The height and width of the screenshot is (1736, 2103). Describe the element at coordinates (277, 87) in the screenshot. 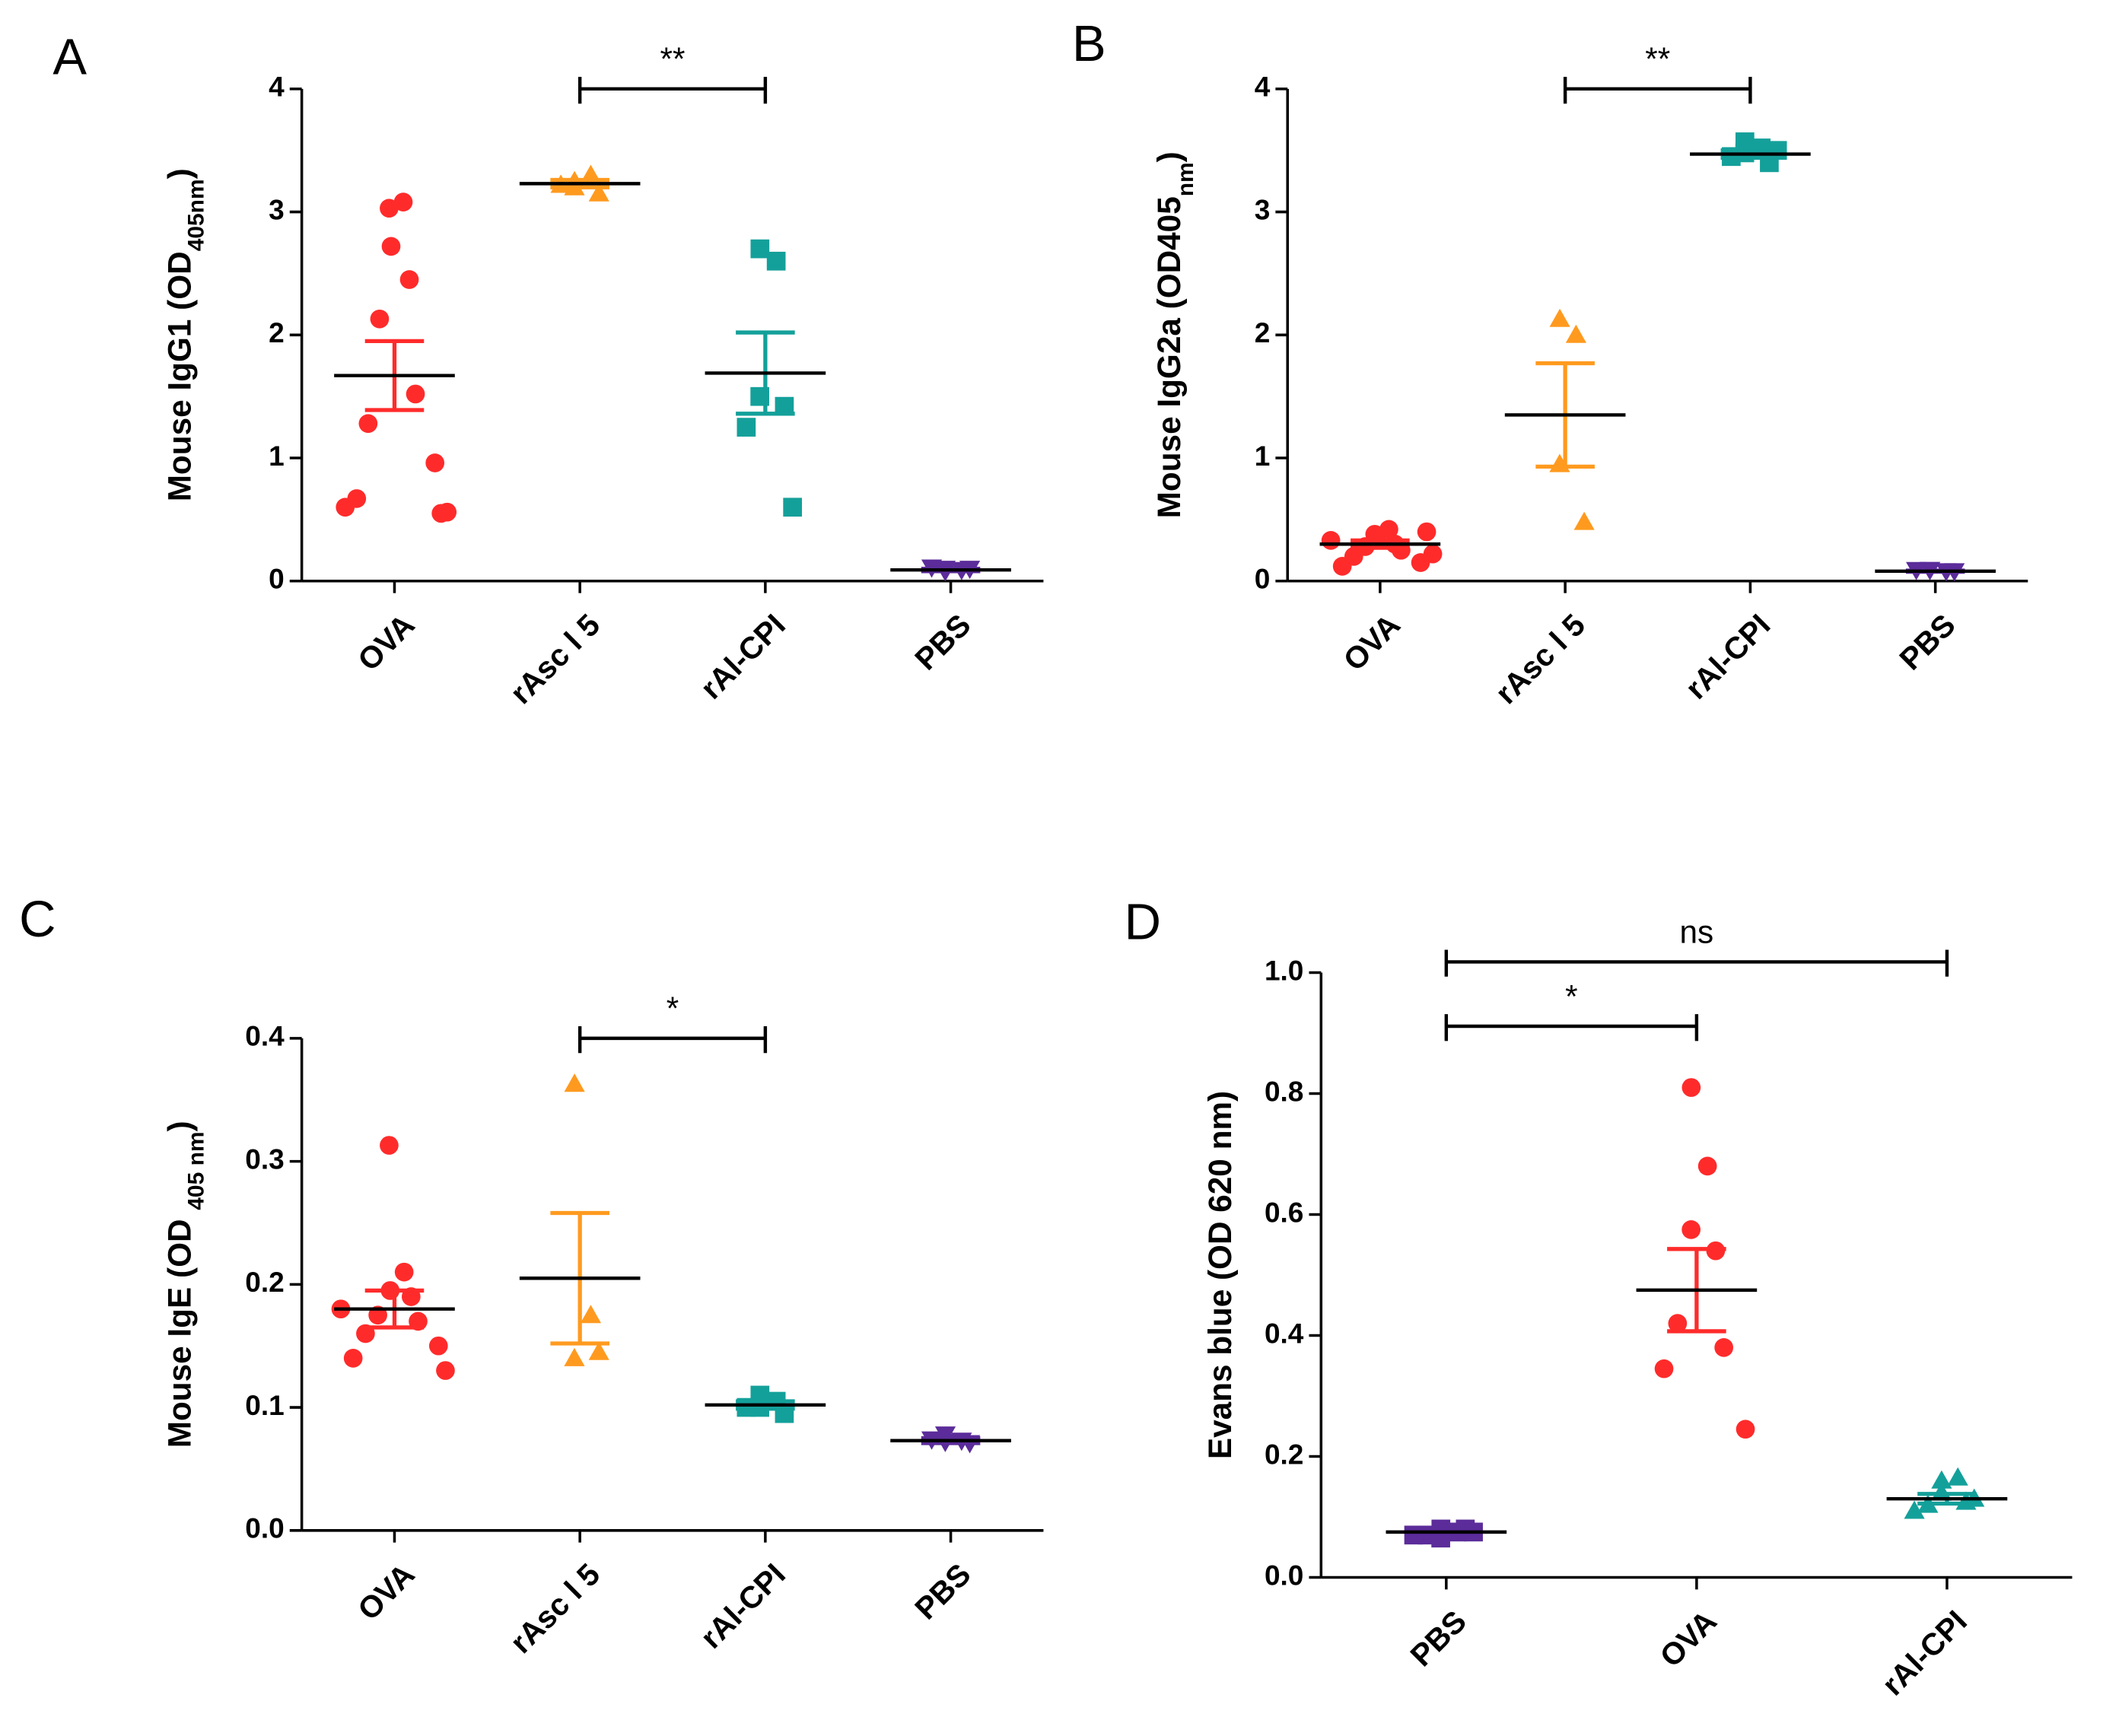

I see `y-tick-label: 4` at that location.